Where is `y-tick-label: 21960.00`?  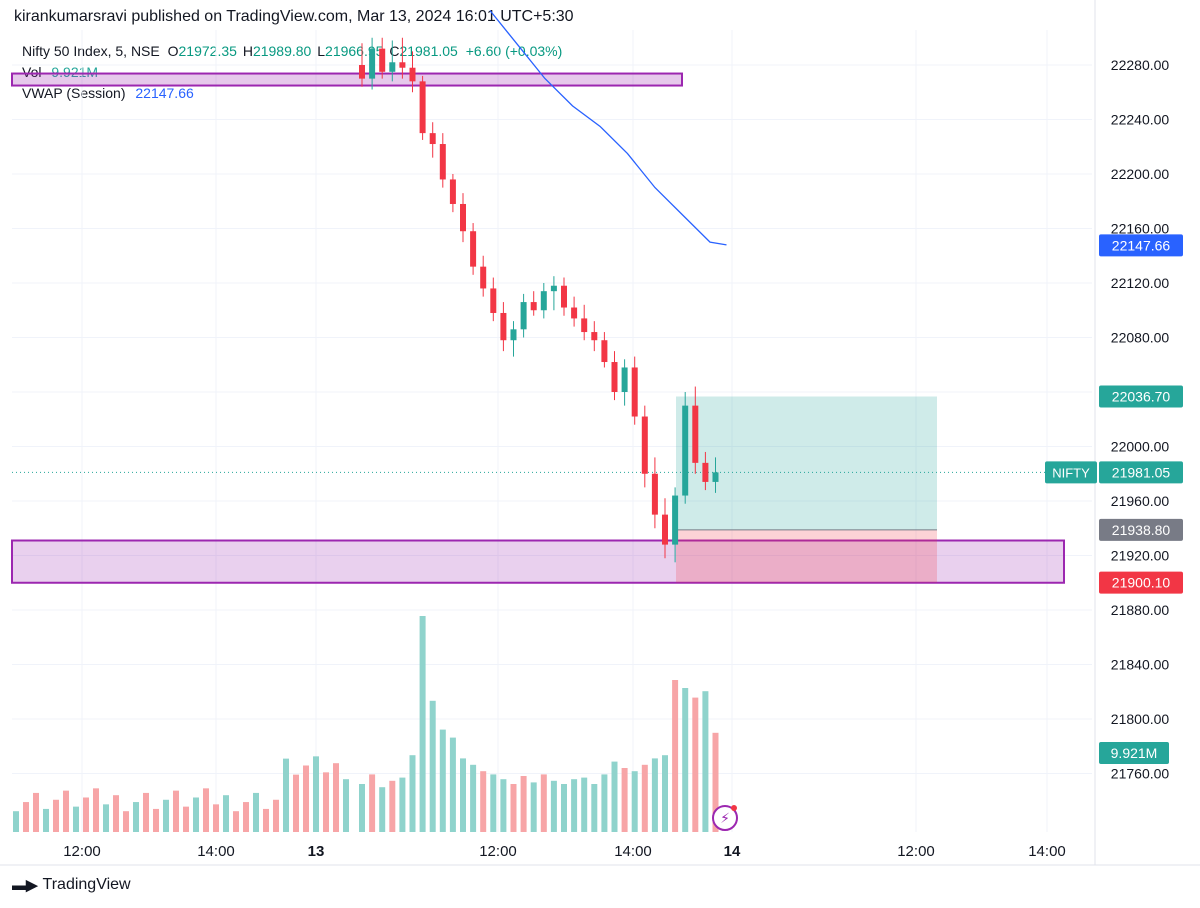
y-tick-label: 21960.00 is located at coordinates (1140, 501).